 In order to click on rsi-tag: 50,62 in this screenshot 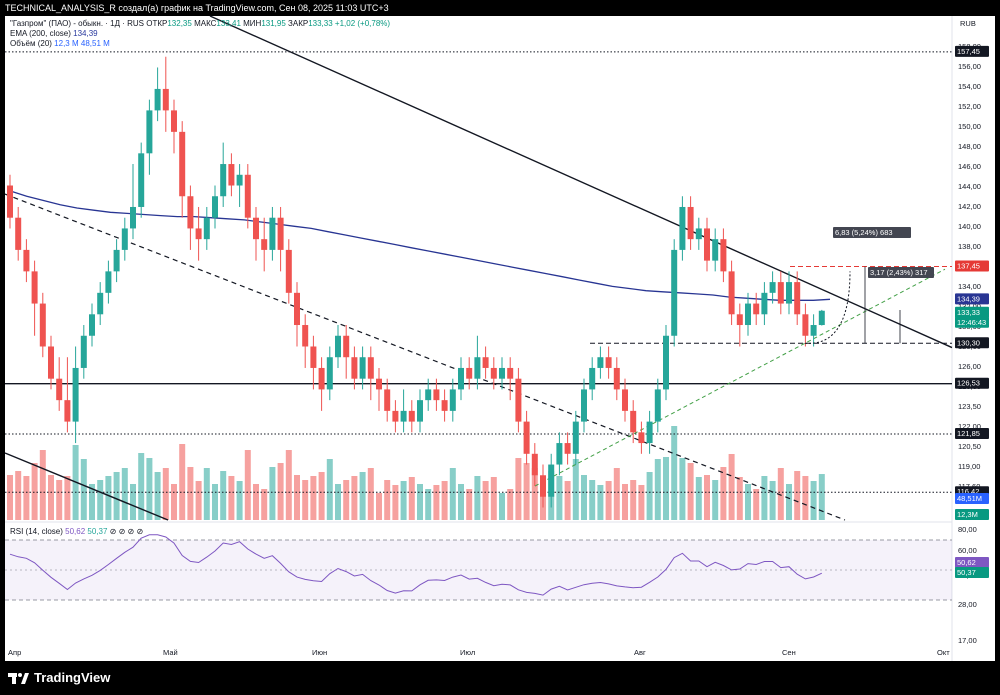, I will do `click(966, 562)`.